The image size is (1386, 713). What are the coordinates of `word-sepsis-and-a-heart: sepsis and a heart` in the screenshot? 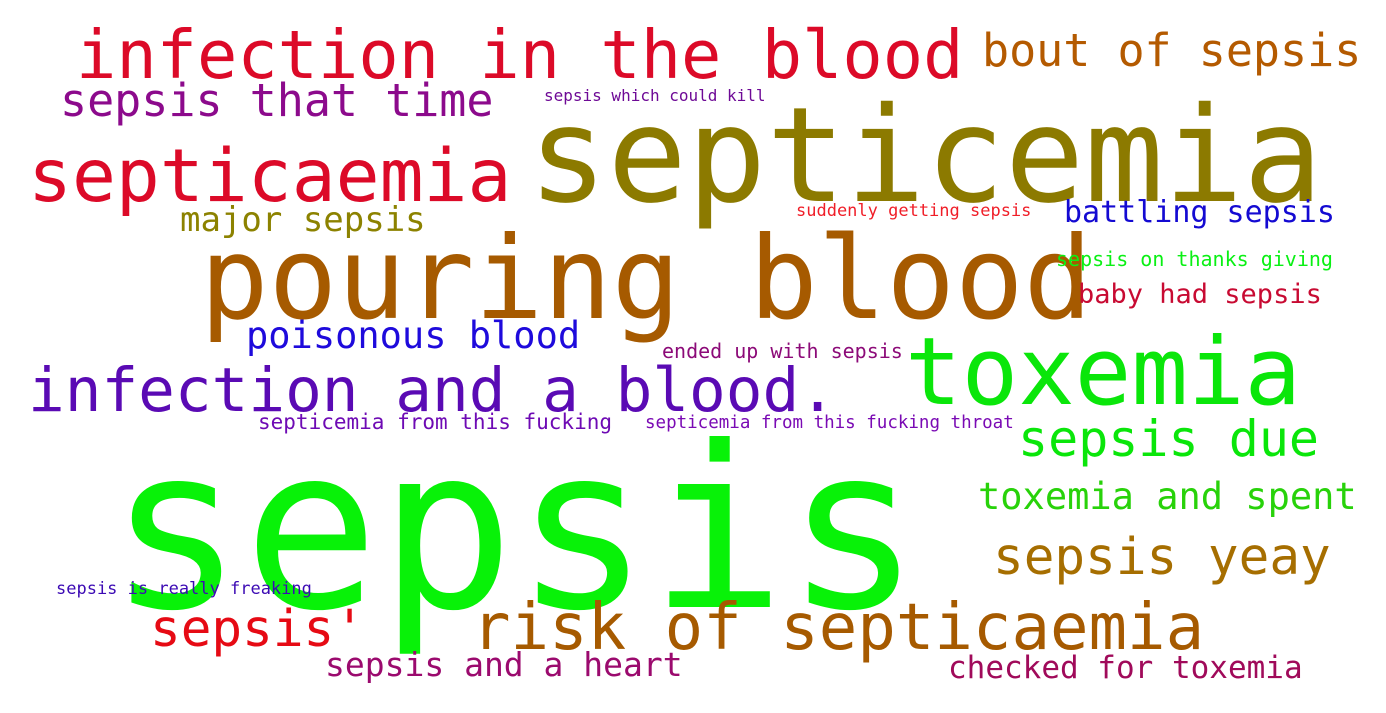 It's located at (504, 664).